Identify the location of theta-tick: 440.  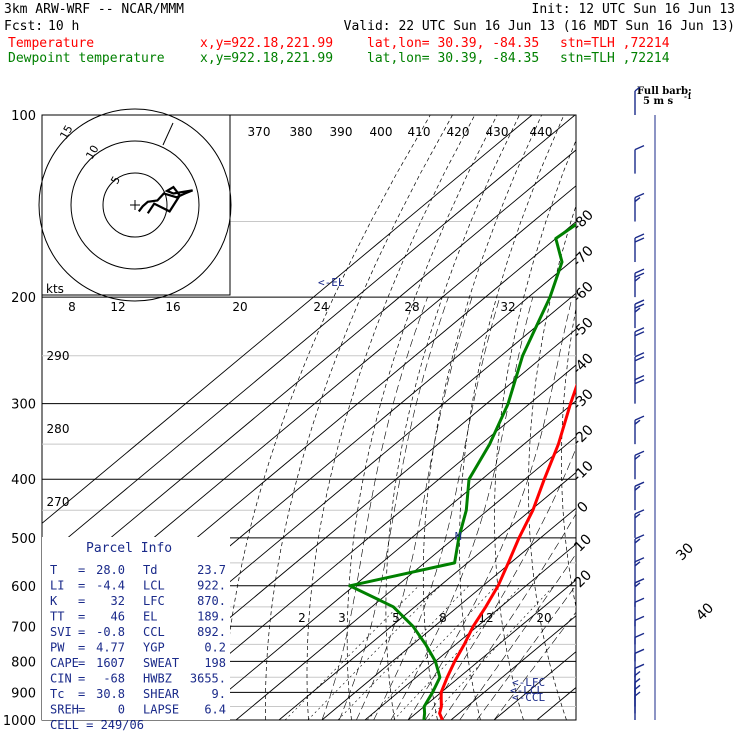
(541, 132).